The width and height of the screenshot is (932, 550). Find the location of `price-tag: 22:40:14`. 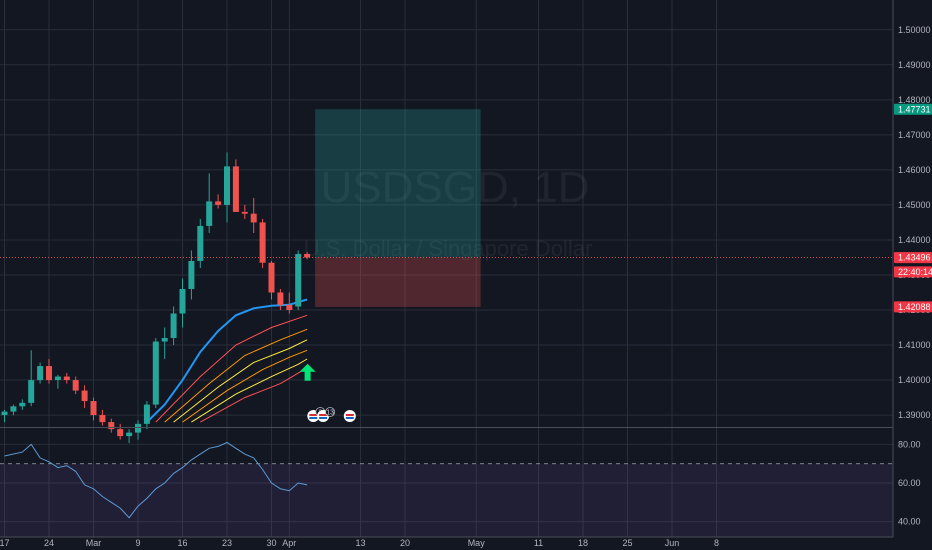

price-tag: 22:40:14 is located at coordinates (913, 272).